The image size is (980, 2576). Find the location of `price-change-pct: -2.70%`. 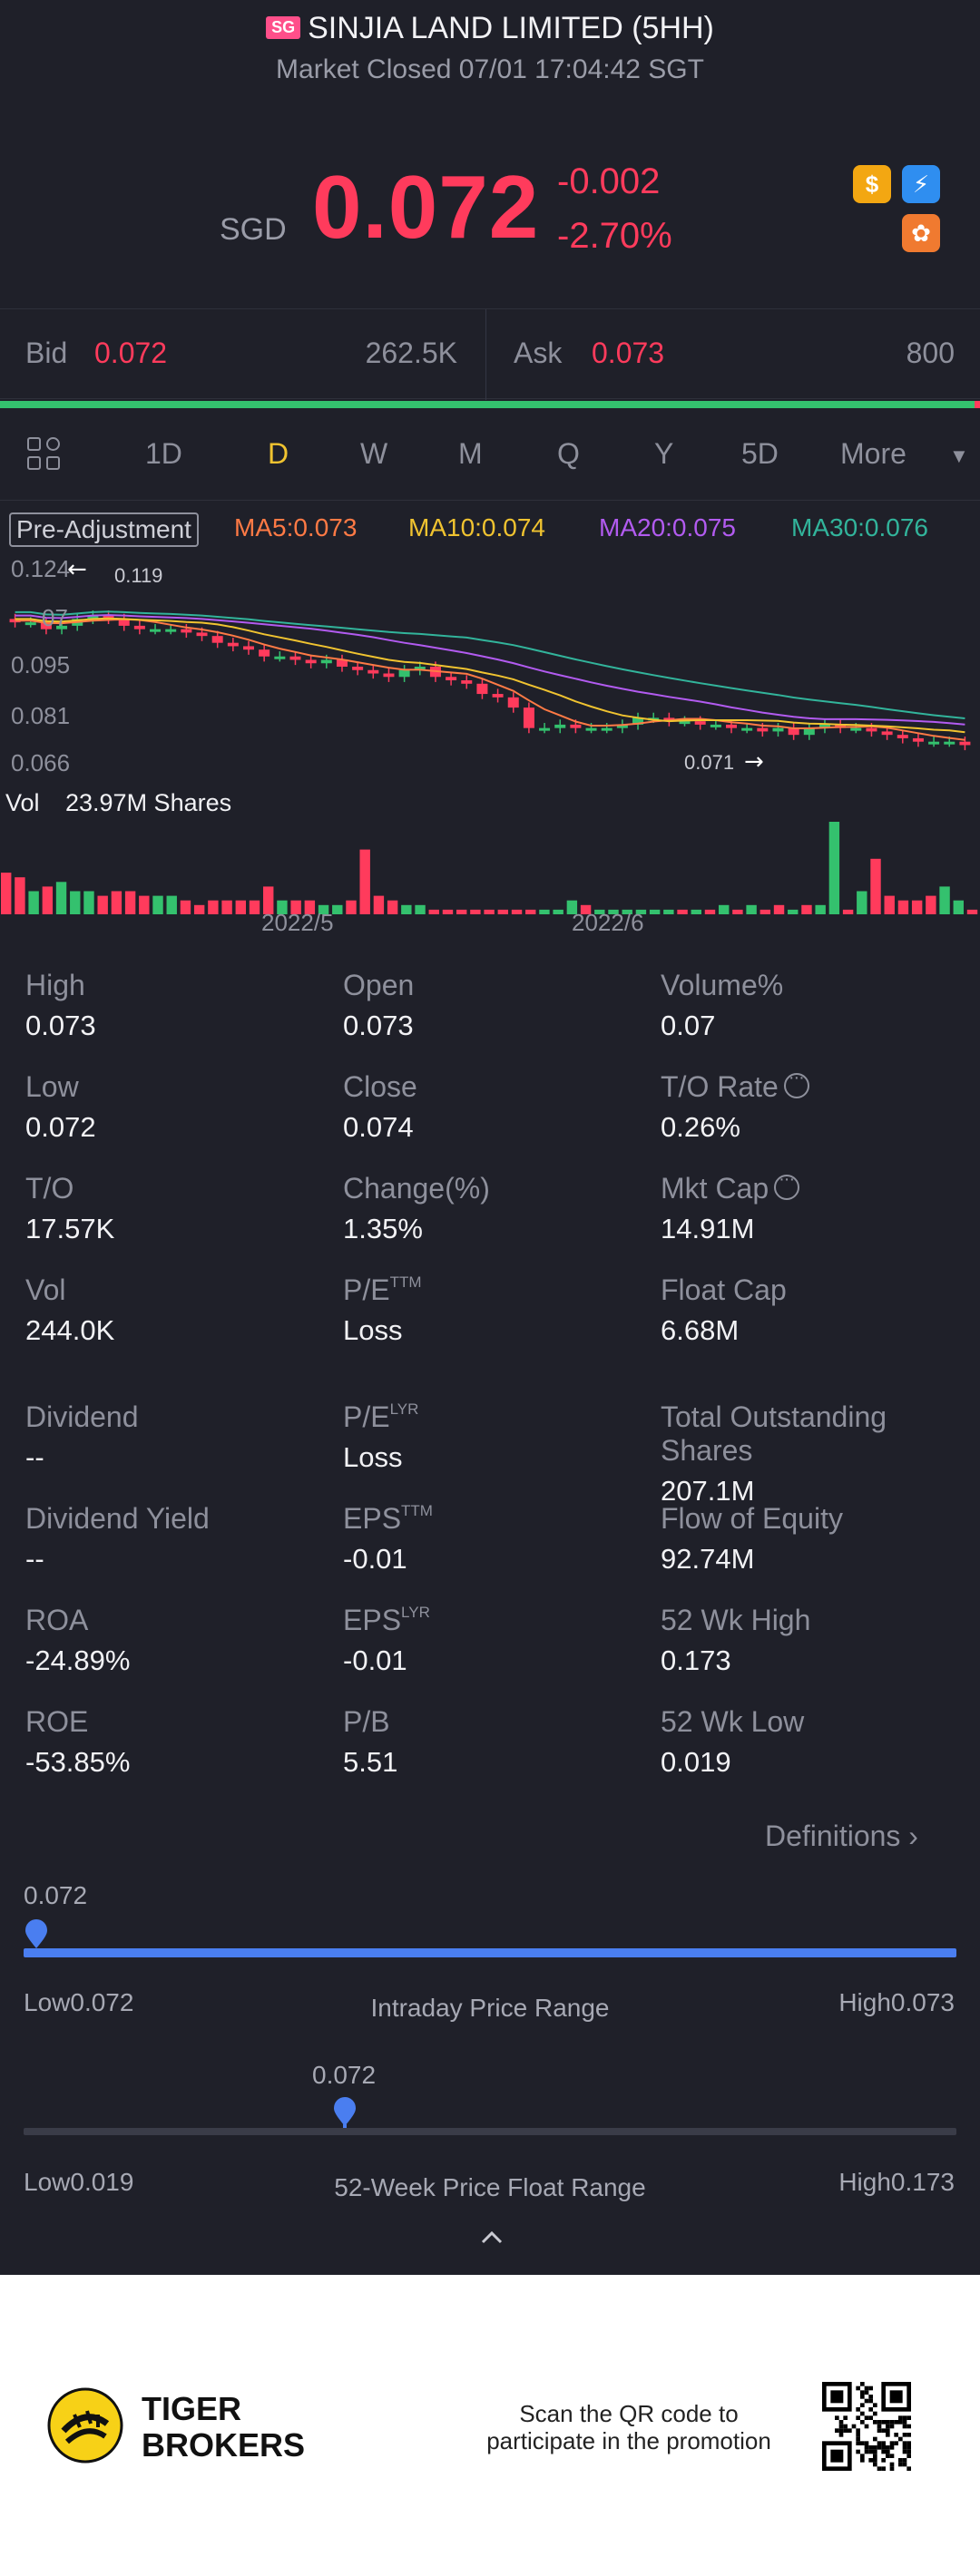

price-change-pct: -2.70% is located at coordinates (614, 236).